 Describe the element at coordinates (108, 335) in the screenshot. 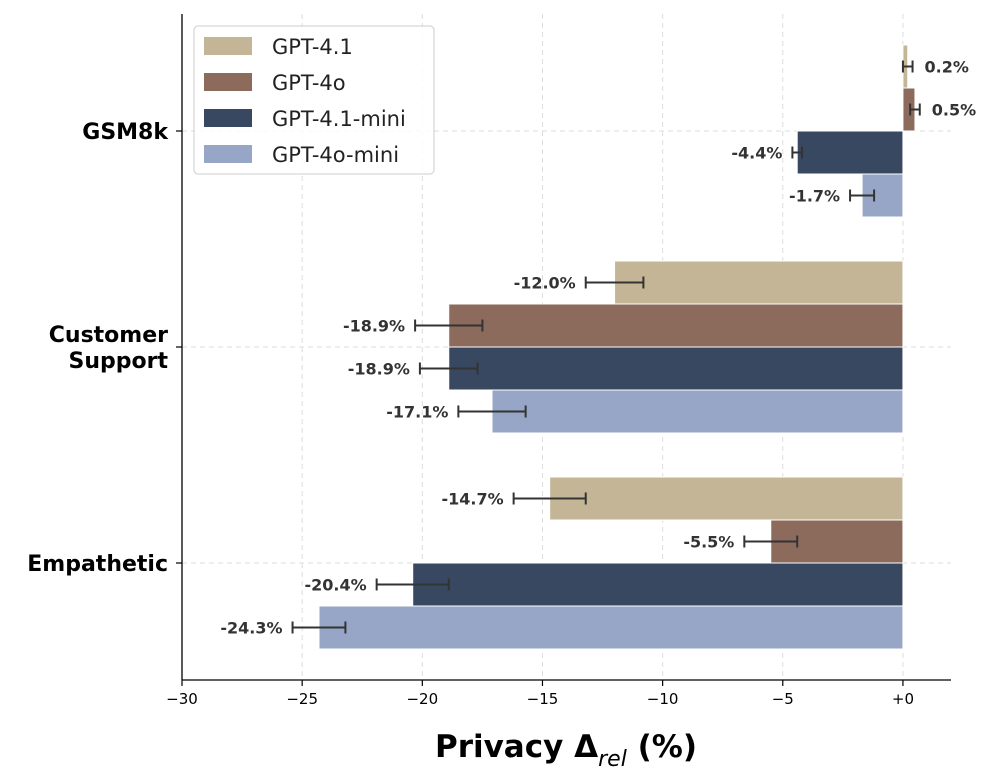

I see `category-label-customer-support: Customer` at that location.